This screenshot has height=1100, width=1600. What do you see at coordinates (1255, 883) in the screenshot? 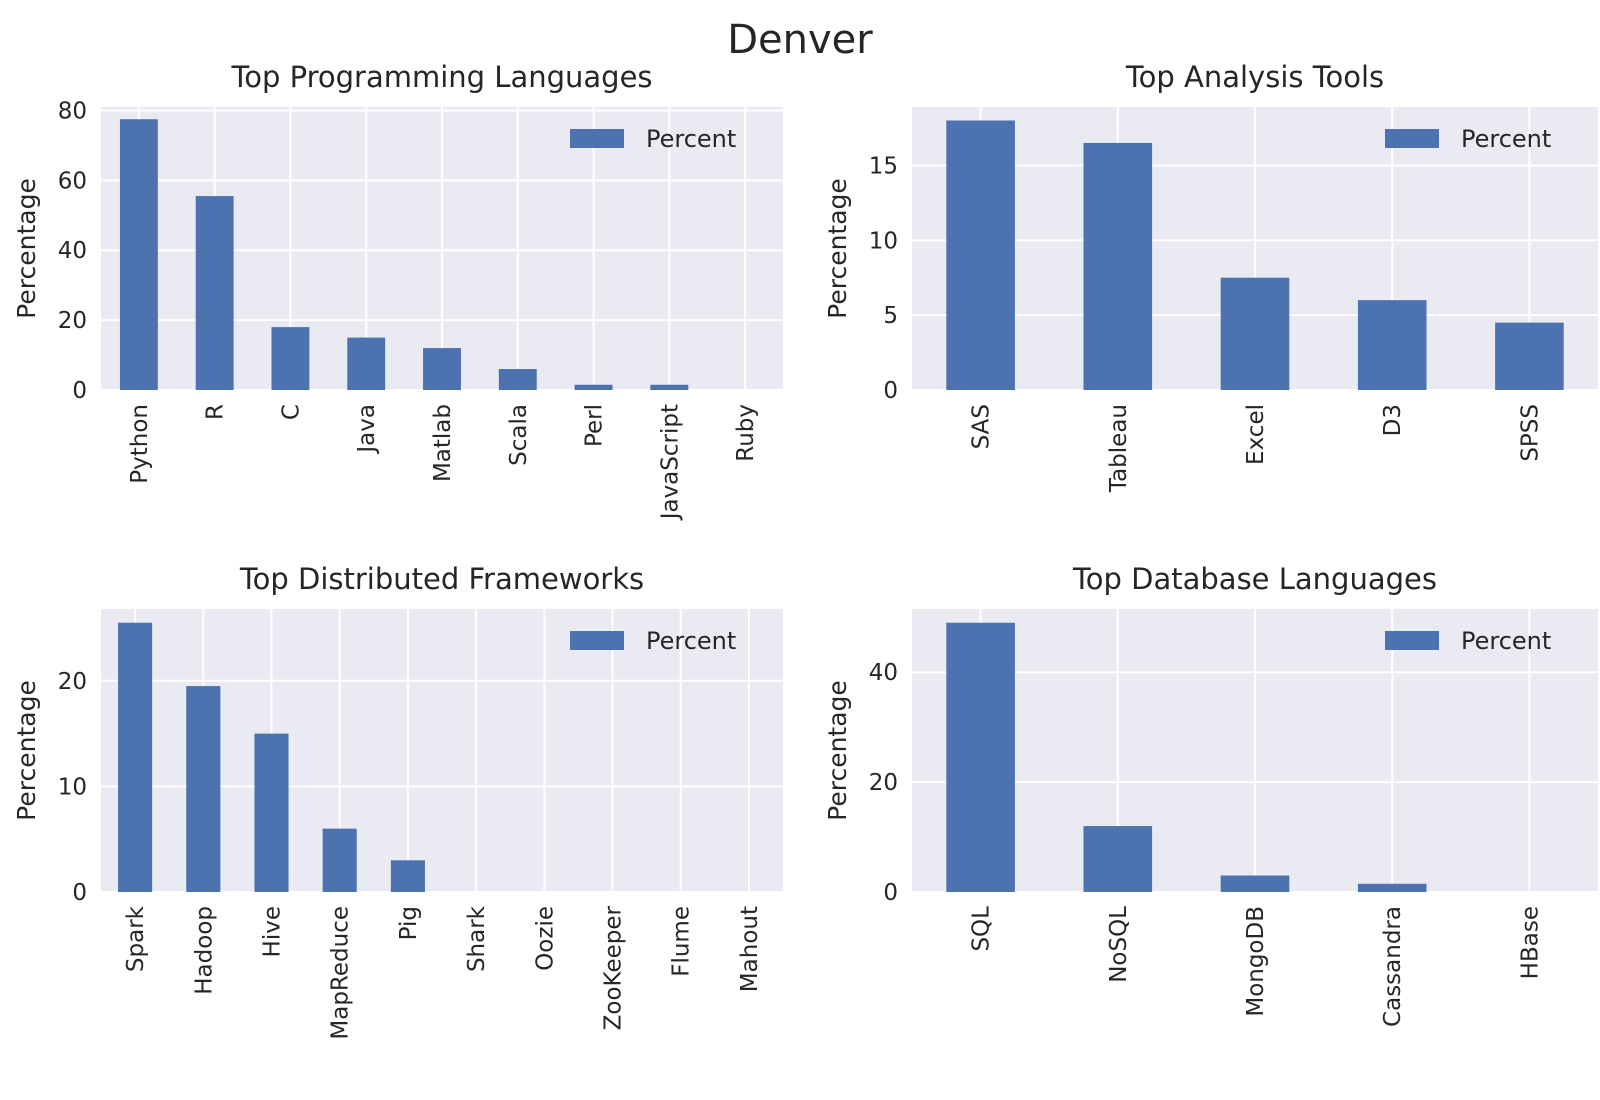
I see `bar-mongodb` at bounding box center [1255, 883].